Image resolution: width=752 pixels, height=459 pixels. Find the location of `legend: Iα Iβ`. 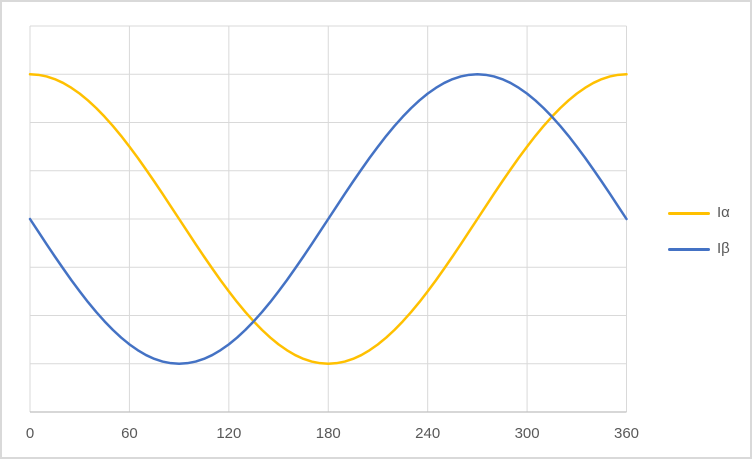

legend: Iα Iβ is located at coordinates (699, 231).